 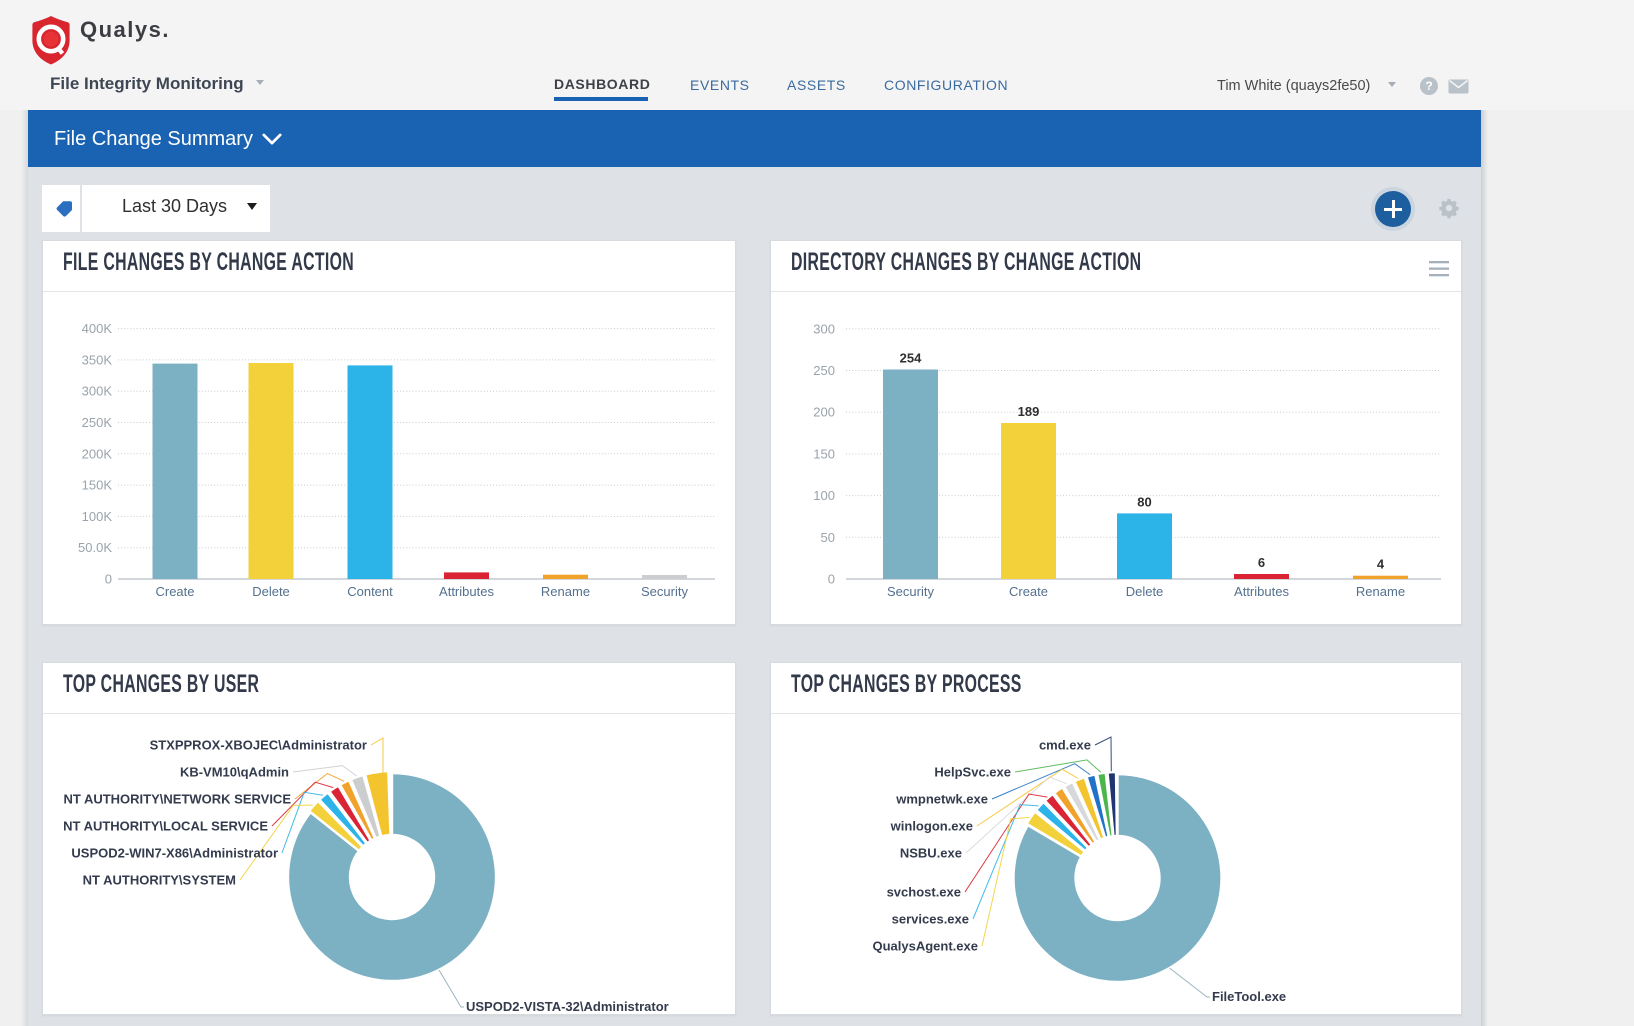 I want to click on svg-text: 300K, so click(x=97, y=391).